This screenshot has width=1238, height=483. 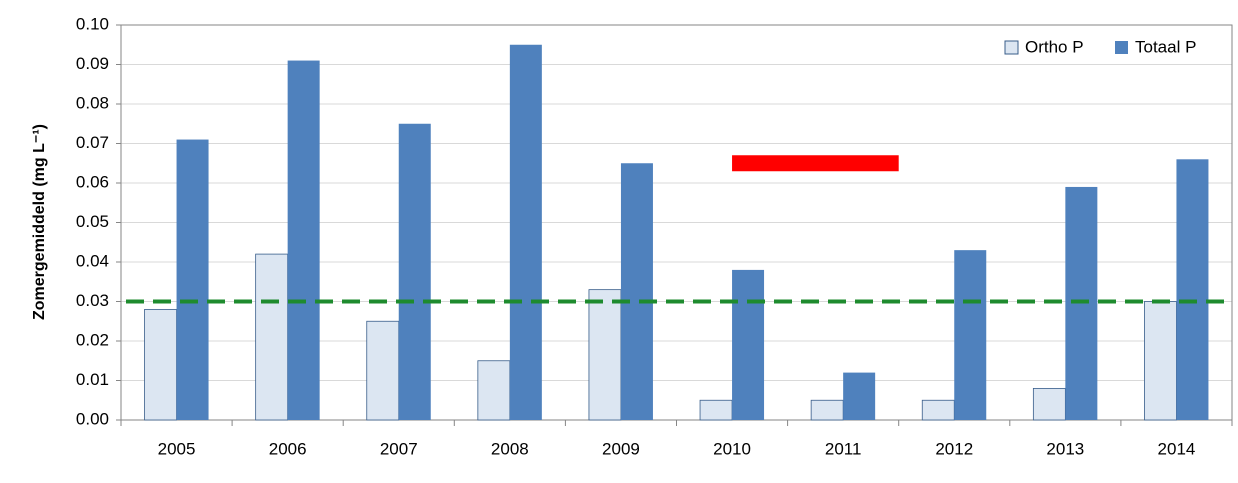 I want to click on legend-label: Totaal P, so click(x=1165, y=46).